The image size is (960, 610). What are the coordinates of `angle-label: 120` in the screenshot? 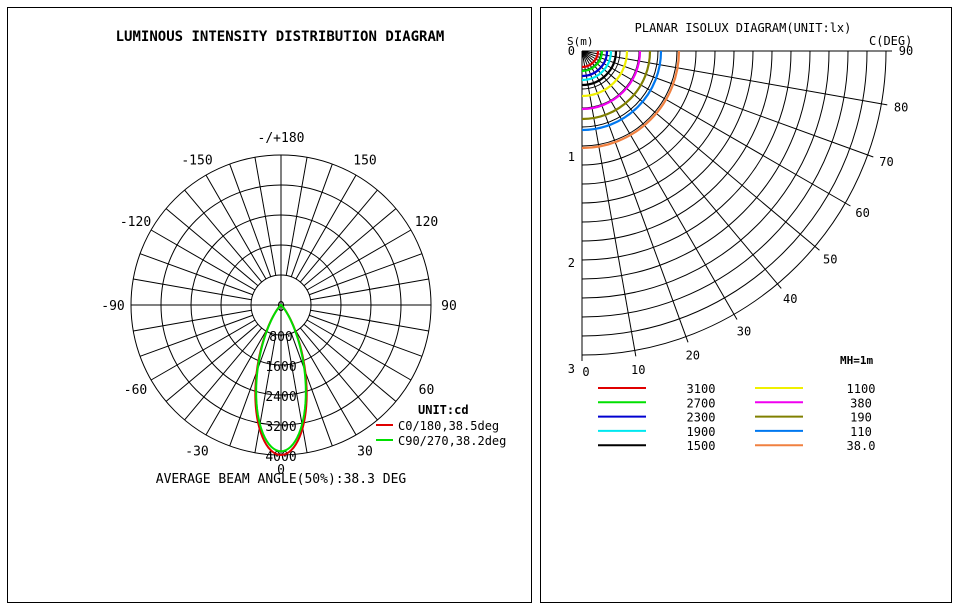 It's located at (426, 222).